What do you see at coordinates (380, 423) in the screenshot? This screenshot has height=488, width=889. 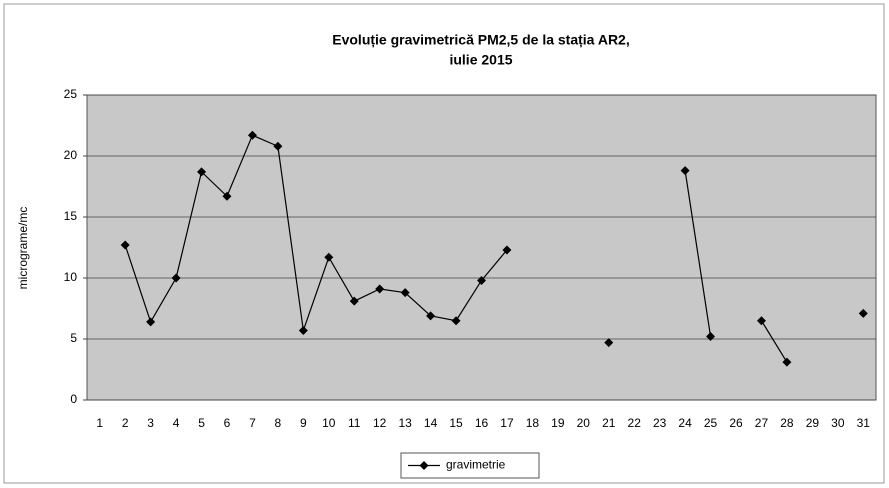 I see `x-tick-label: 12` at bounding box center [380, 423].